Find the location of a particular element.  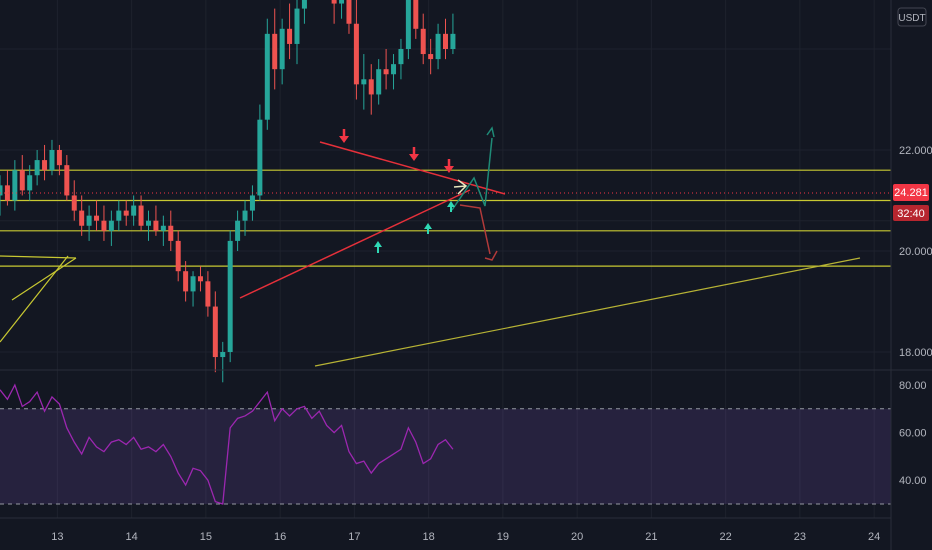

time-tick-label: 19 is located at coordinates (503, 537).